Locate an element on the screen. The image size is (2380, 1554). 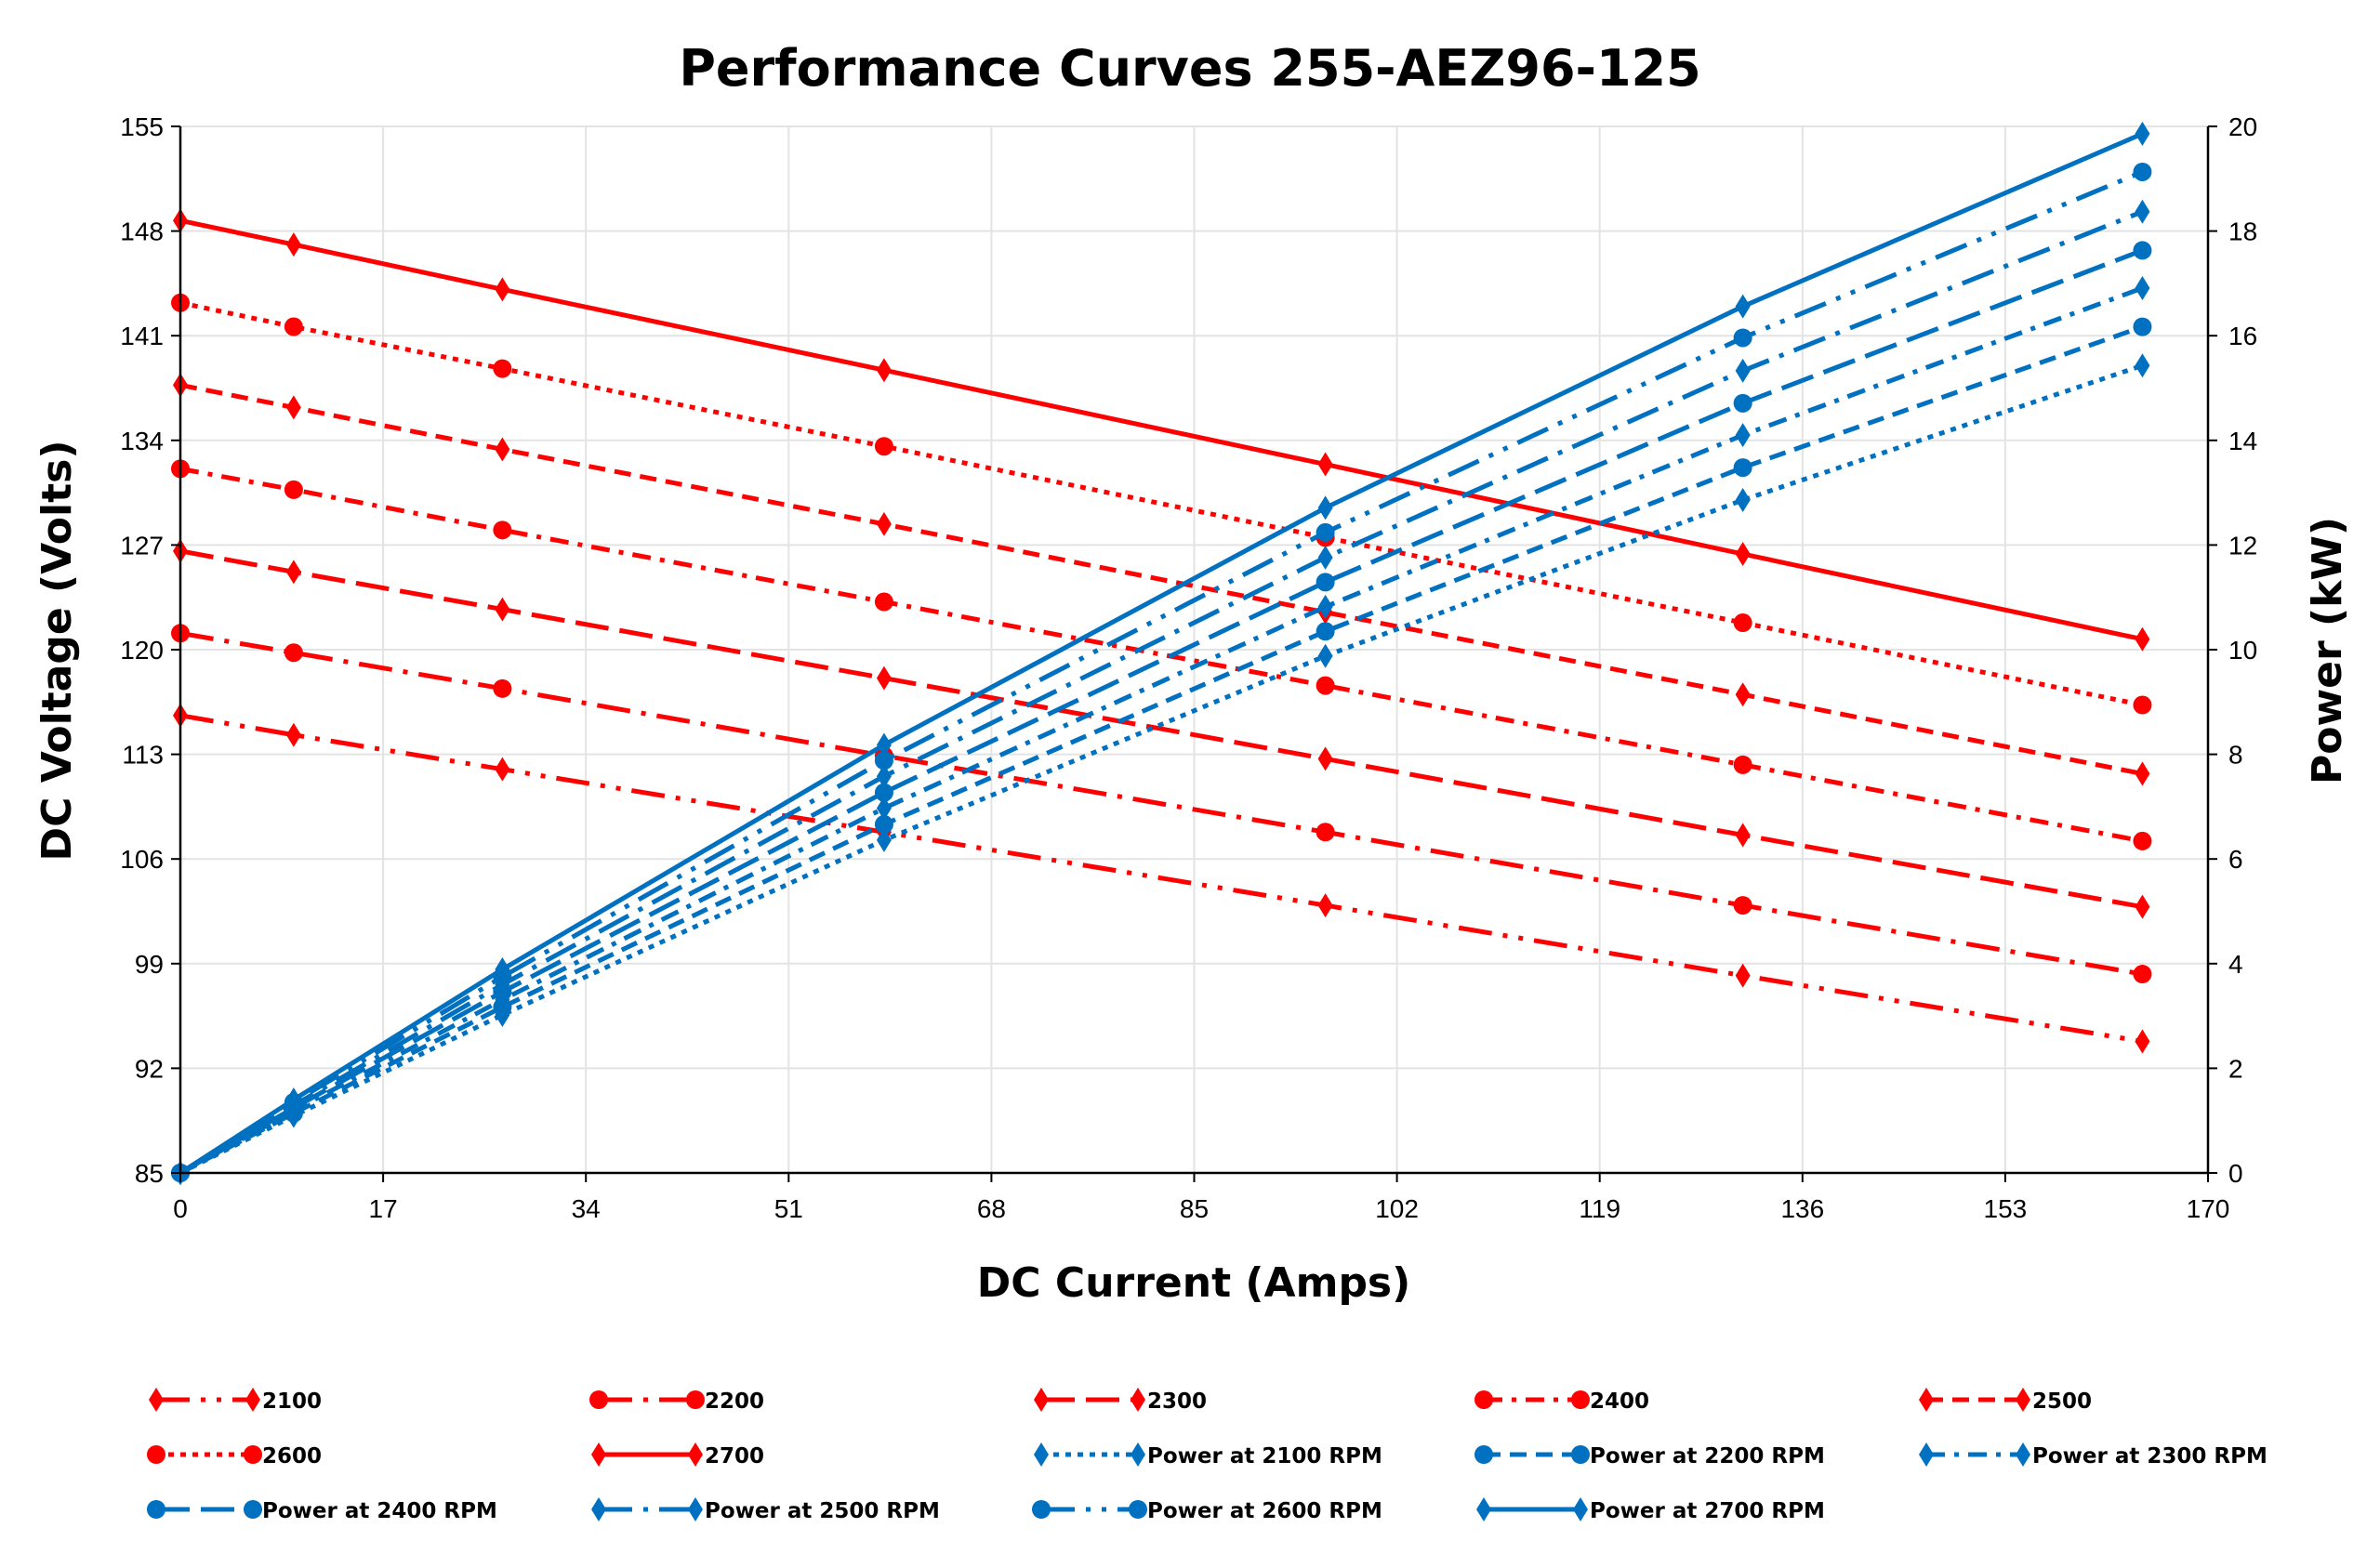
y2-tick-label: 16 is located at coordinates (2242, 336).